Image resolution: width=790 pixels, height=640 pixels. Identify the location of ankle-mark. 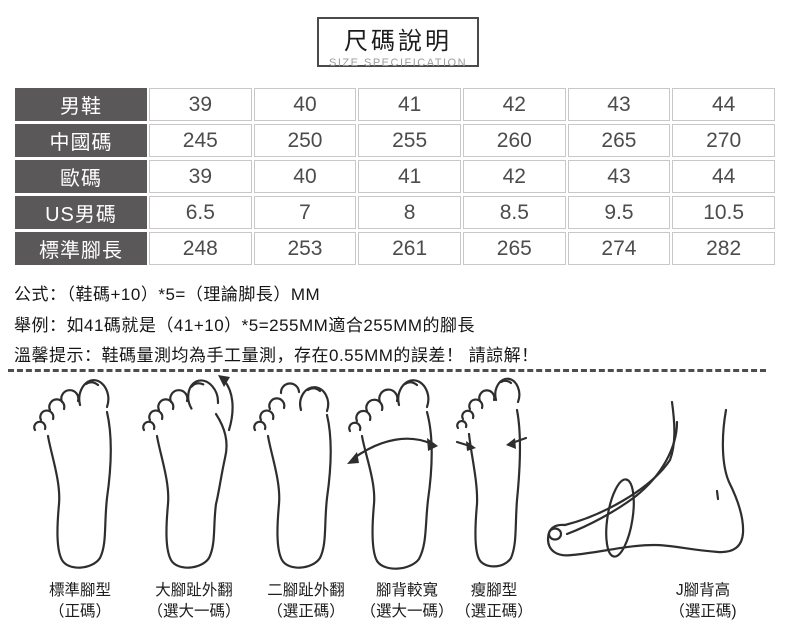
(717, 495).